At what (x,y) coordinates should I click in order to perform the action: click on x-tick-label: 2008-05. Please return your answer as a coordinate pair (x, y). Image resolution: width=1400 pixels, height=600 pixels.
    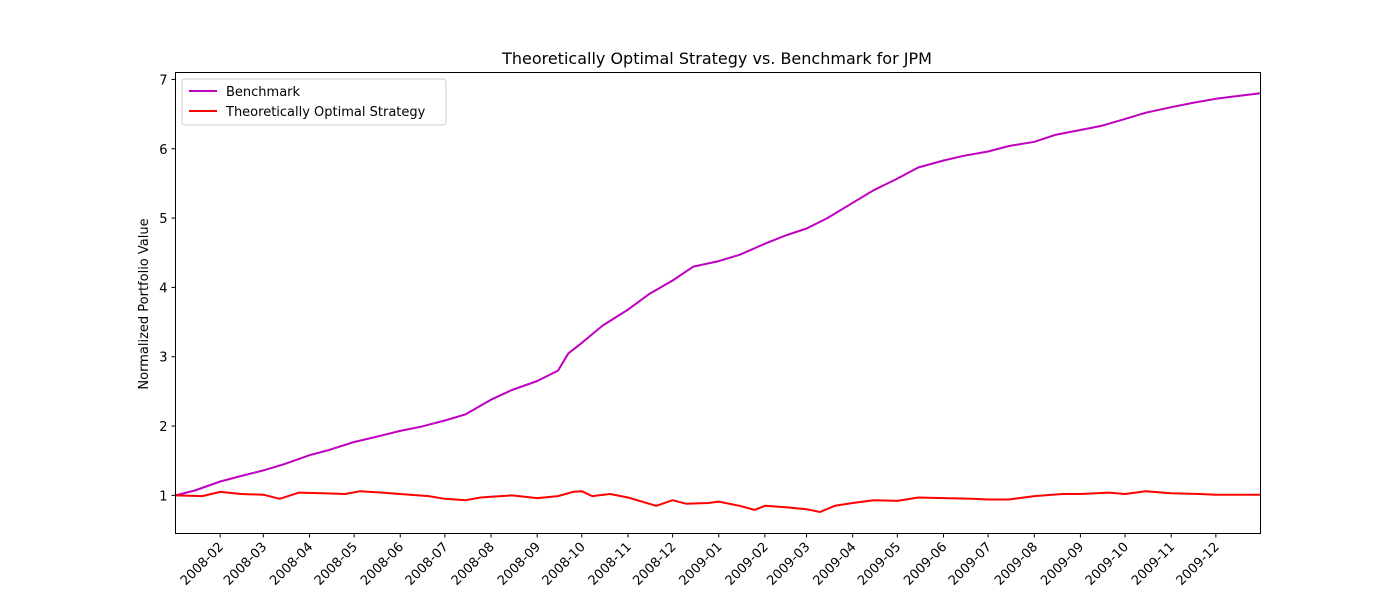
    Looking at the image, I should click on (336, 564).